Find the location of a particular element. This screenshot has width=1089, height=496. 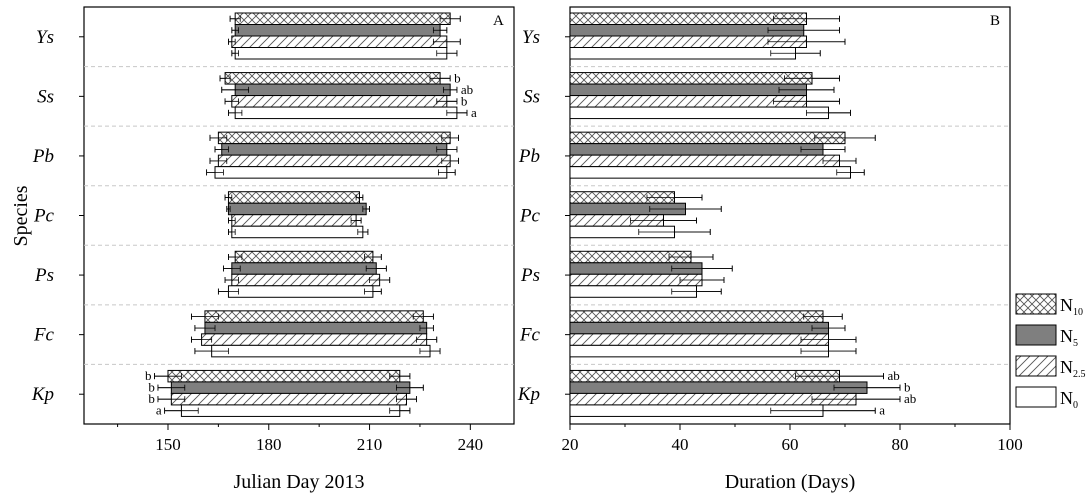

species-label-pc: Pc is located at coordinates (44, 216).